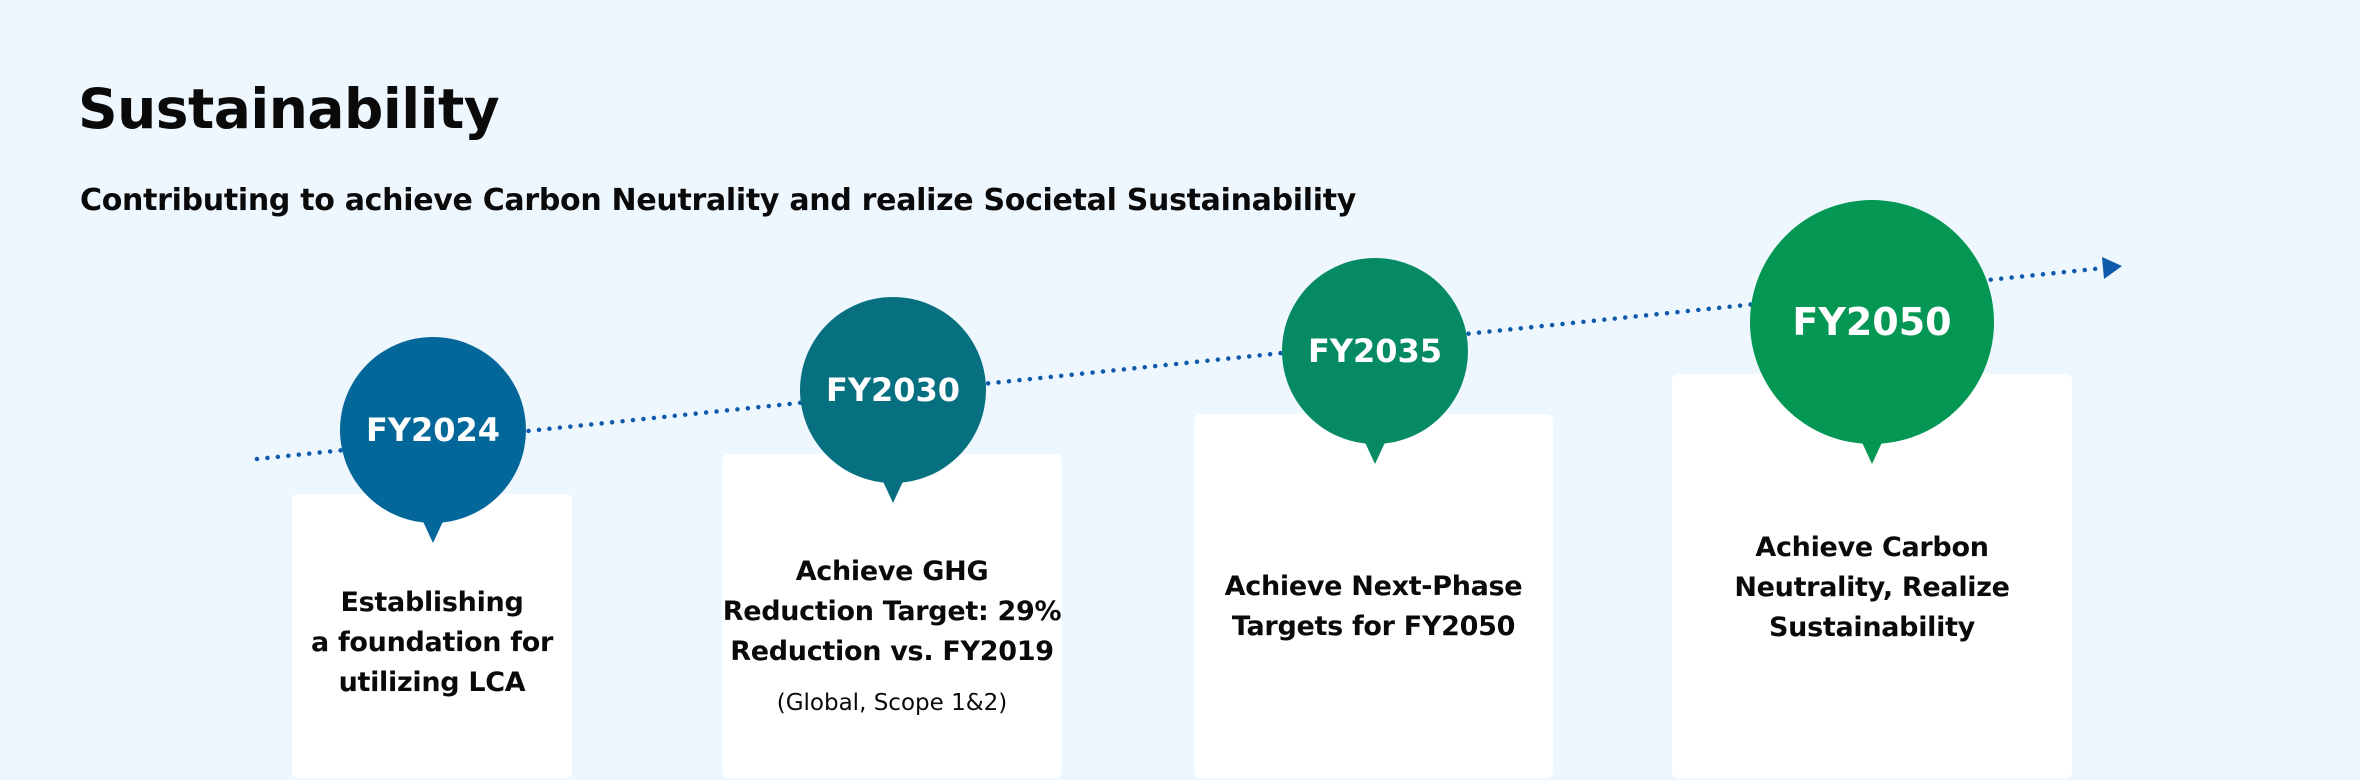 This screenshot has height=780, width=2360. What do you see at coordinates (1872, 587) in the screenshot?
I see `milestone-text-line: Neutrality, Realize` at bounding box center [1872, 587].